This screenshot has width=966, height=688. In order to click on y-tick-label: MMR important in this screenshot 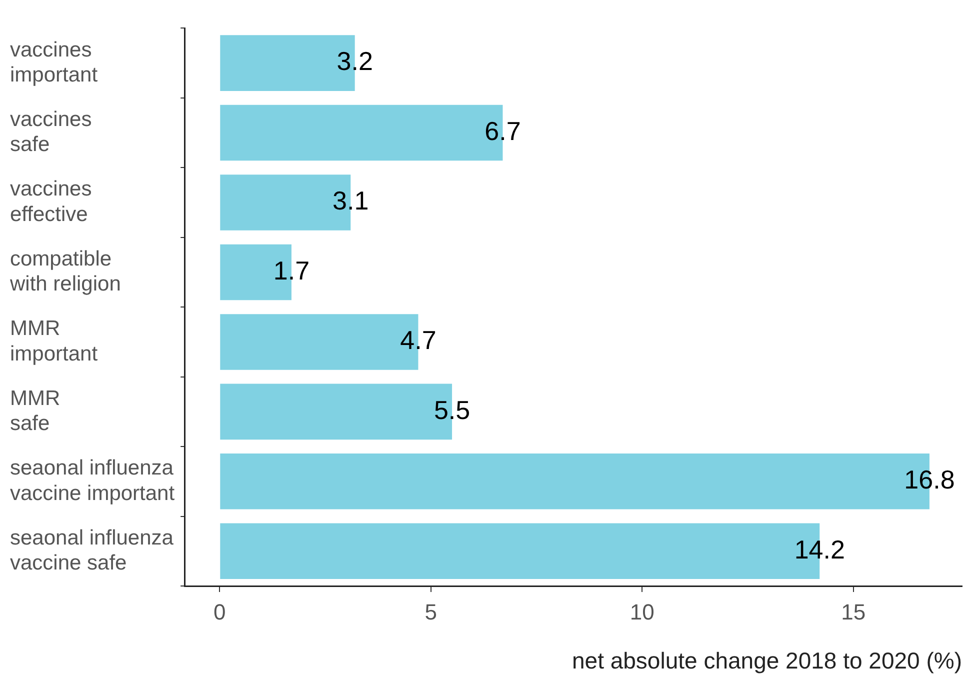, I will do `click(54, 341)`.